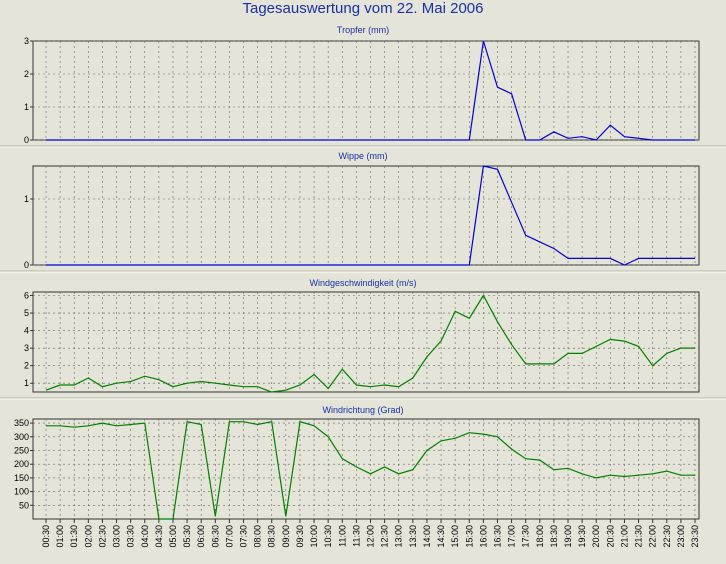 The width and height of the screenshot is (726, 564). Describe the element at coordinates (363, 8) in the screenshot. I see `page-title: Tagesauswertung vom 22. Mai 2006` at that location.